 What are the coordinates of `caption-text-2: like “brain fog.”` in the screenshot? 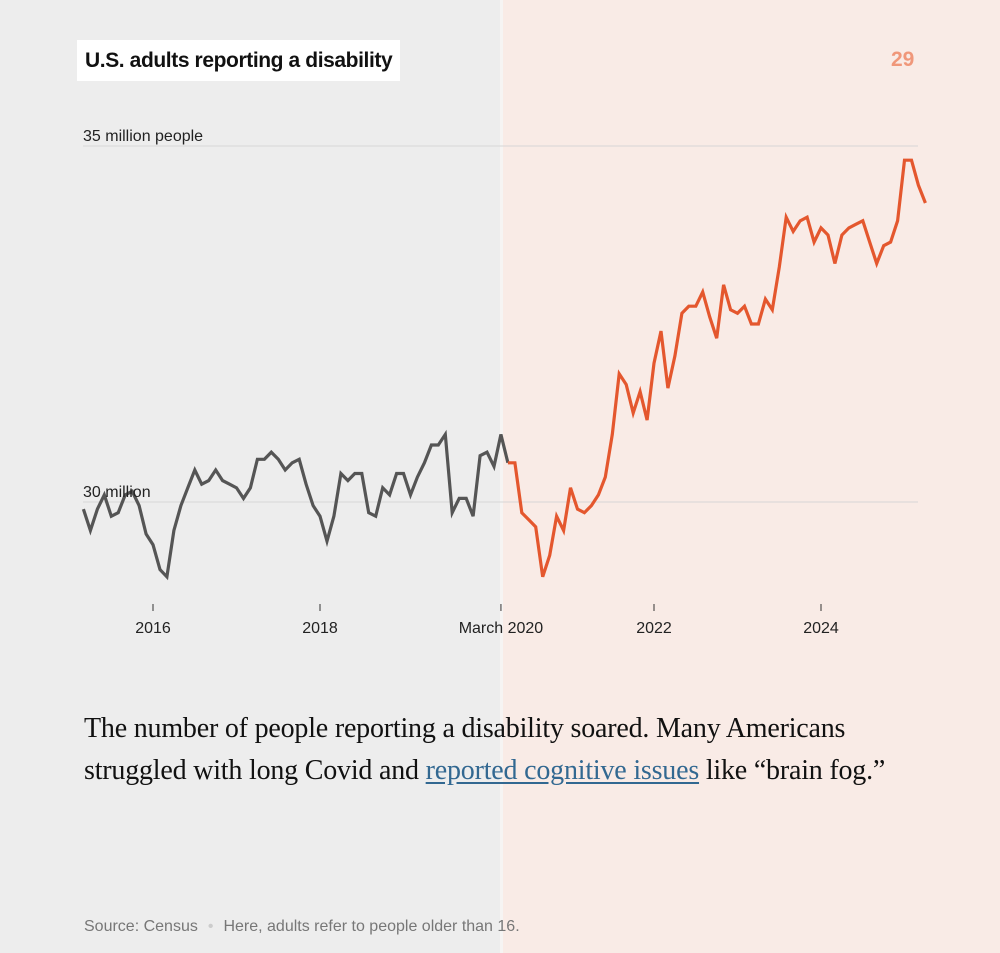 It's located at (792, 770).